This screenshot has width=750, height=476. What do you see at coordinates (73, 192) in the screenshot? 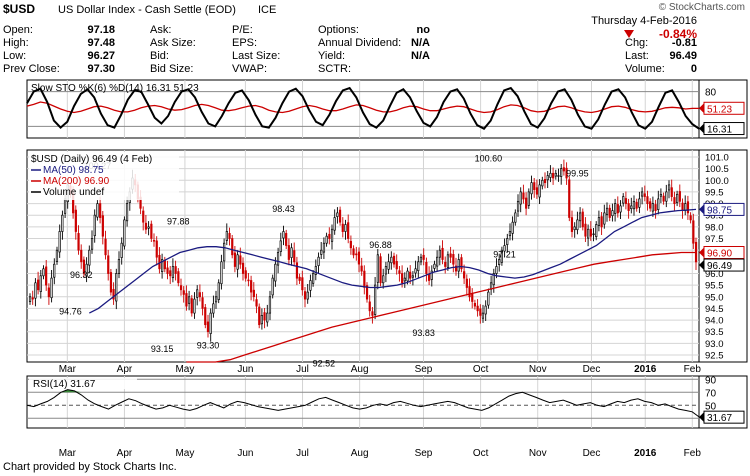
I see `legend-entry: Volume undef` at bounding box center [73, 192].